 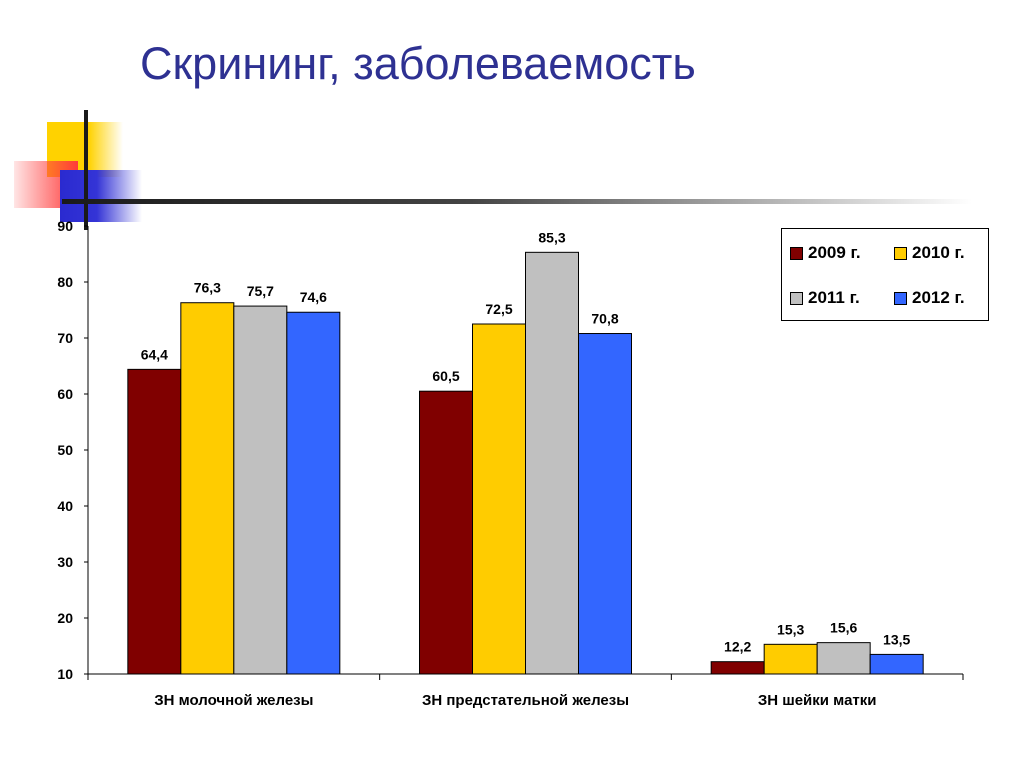 I want to click on data-label: 15,6, so click(x=843, y=628).